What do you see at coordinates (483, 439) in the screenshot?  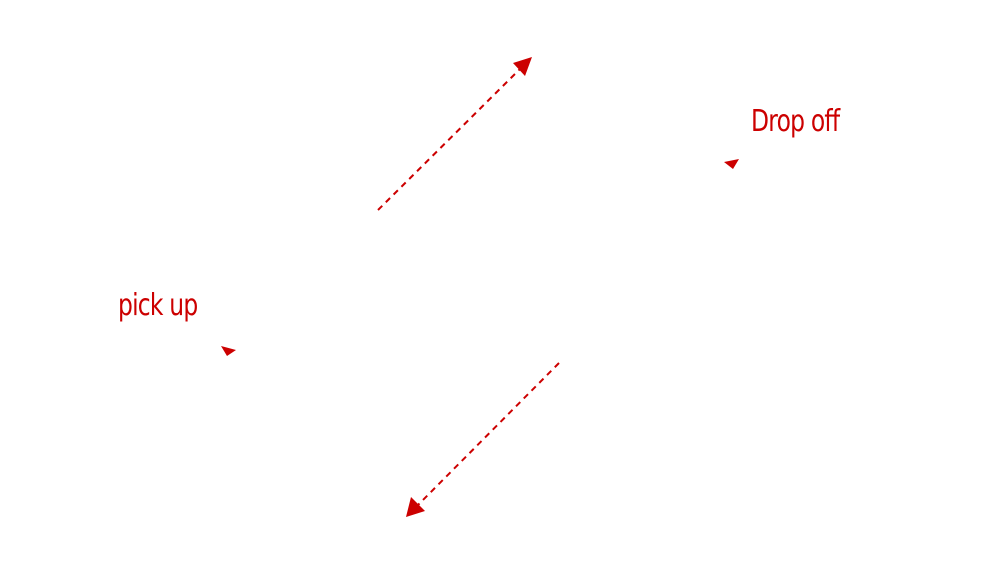 I see `dashed-arrow-down-left-icon` at bounding box center [483, 439].